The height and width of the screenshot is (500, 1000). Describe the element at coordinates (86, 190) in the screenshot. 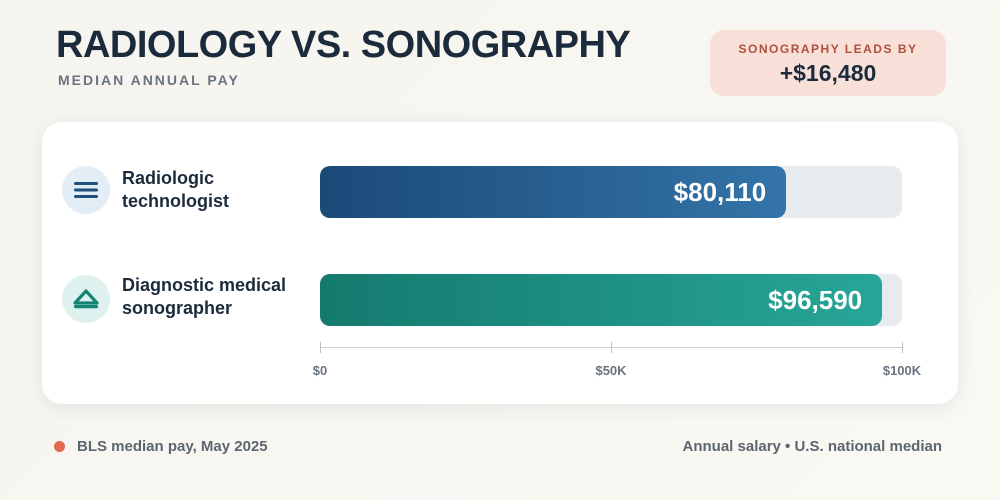

I see `menu-lines-icon` at that location.